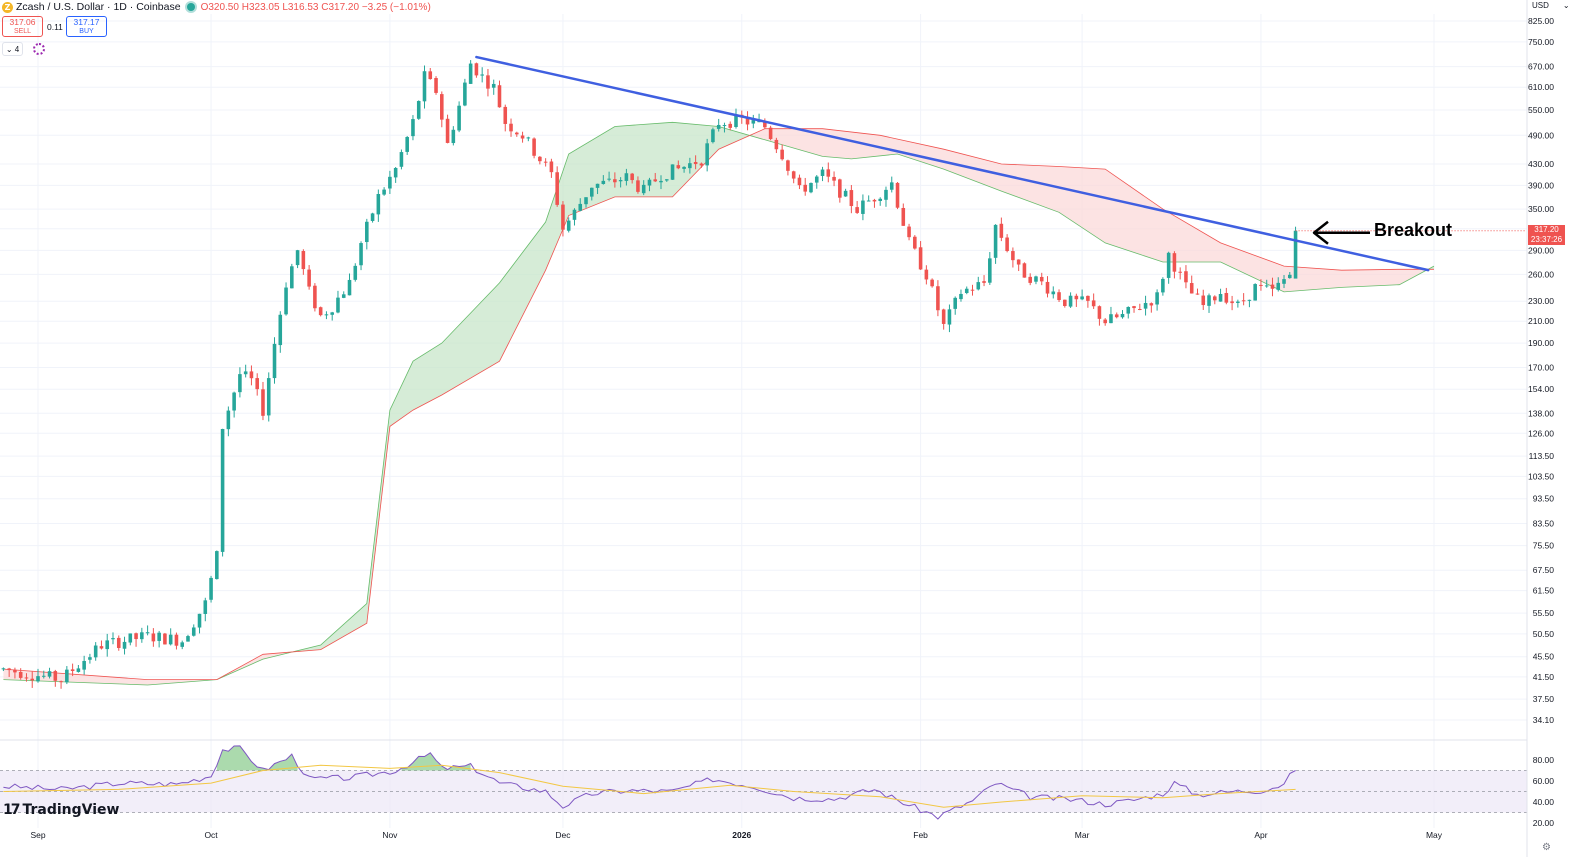 Image resolution: width=1596 pixels, height=857 pixels. Describe the element at coordinates (1546, 229) in the screenshot. I see `last-price-value: 317.20` at that location.